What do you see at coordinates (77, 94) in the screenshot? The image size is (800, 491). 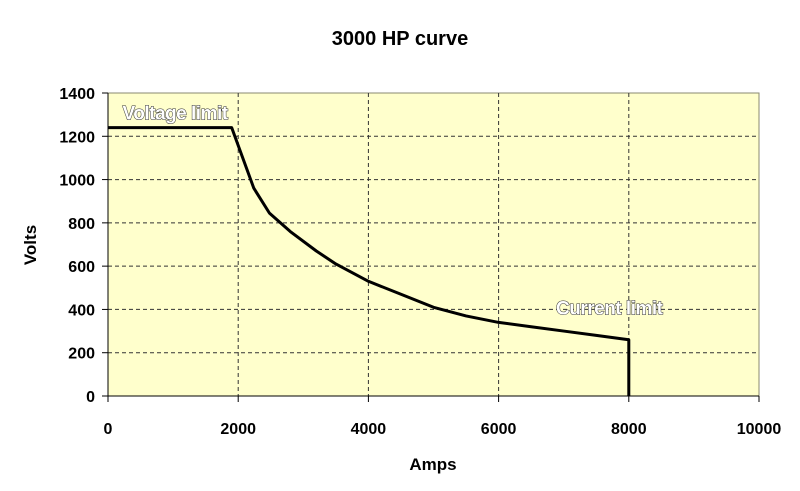 I see `y-tick-label: 1400` at bounding box center [77, 94].